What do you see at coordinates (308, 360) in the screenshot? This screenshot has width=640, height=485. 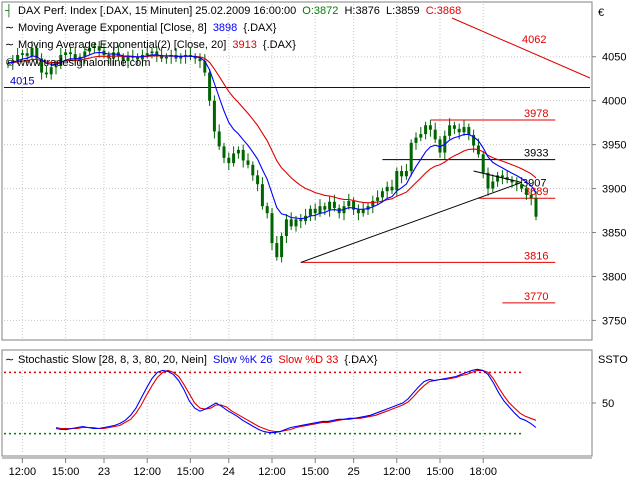 I see `stochastic-legend-d: Slow %D 33` at bounding box center [308, 360].